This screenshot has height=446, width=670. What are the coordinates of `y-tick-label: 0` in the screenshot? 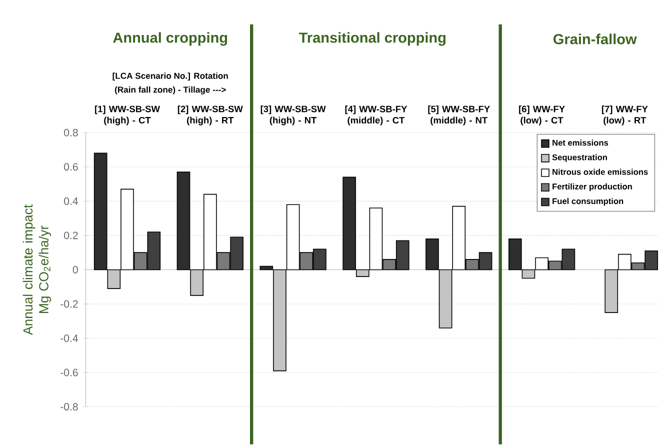 It's located at (75, 270).